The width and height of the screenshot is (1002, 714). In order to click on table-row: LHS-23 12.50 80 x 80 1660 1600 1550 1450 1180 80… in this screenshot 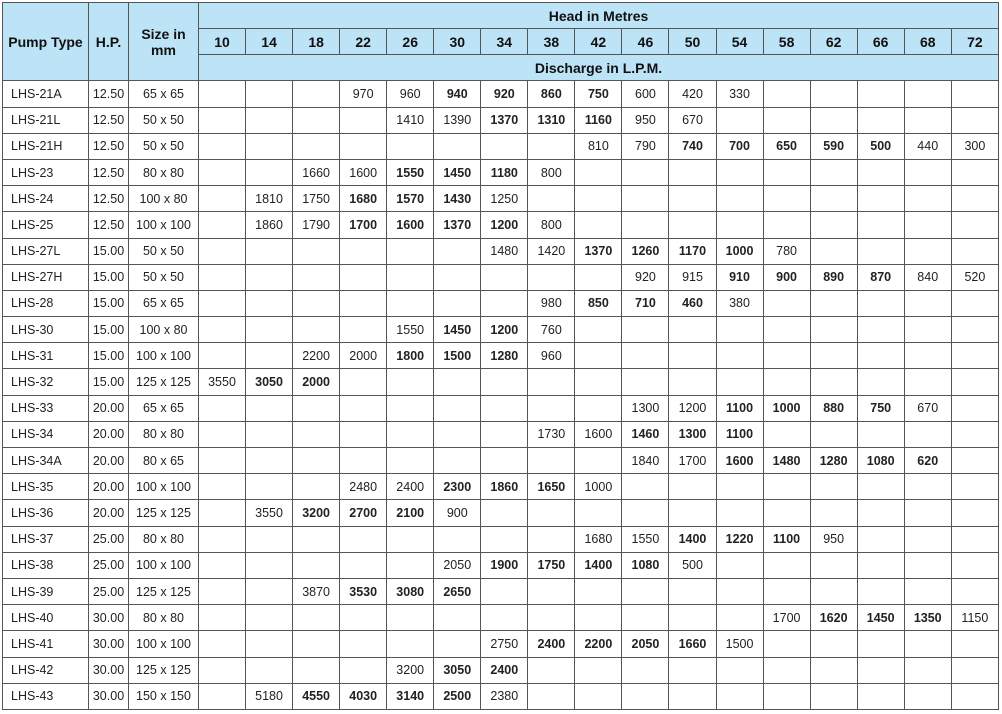, I will do `click(501, 172)`.